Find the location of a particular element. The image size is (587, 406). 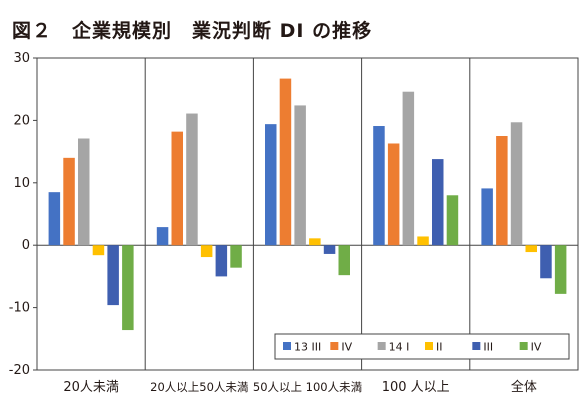

y-tick-label: 10 is located at coordinates (21, 183).